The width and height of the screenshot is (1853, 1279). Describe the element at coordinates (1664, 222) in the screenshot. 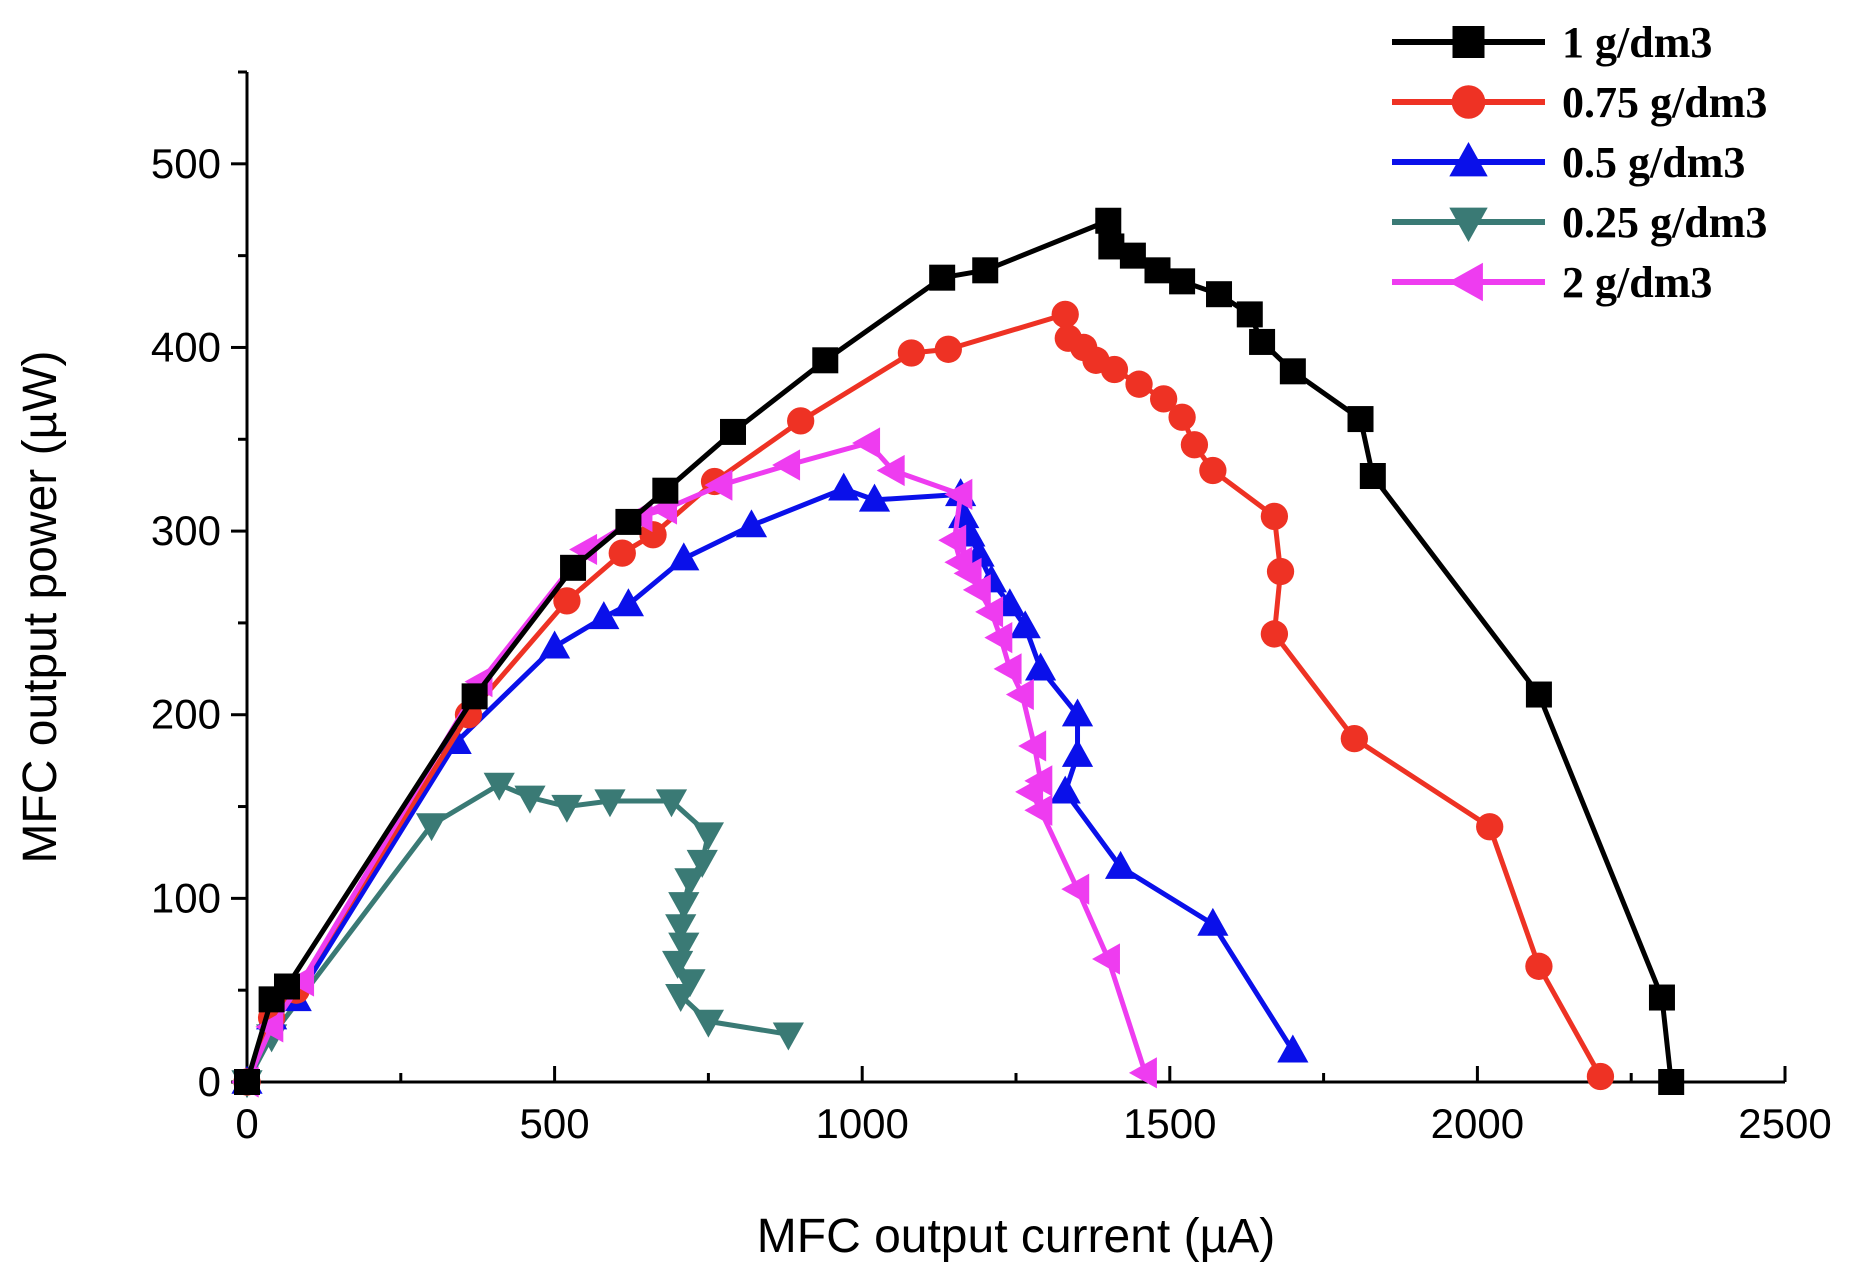

I see `legend-label: 0.25 g/dm3` at that location.